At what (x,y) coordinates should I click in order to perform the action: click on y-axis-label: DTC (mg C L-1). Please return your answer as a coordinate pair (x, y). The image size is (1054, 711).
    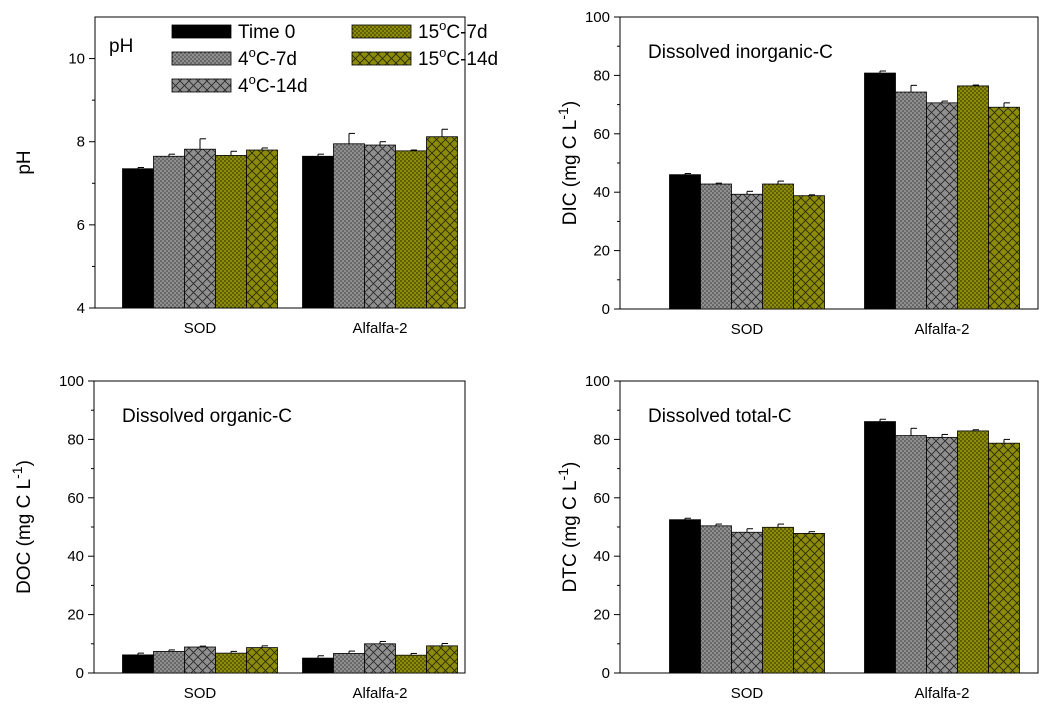
    Looking at the image, I should click on (568, 527).